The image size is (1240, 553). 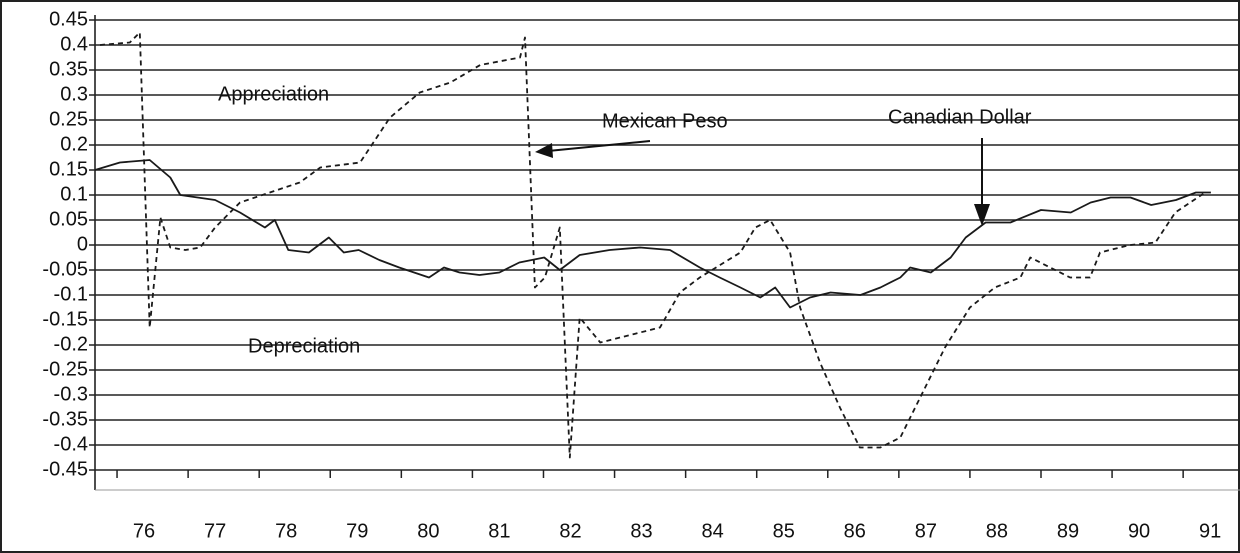 What do you see at coordinates (71, 444) in the screenshot?
I see `y-tick-label: -0.4` at bounding box center [71, 444].